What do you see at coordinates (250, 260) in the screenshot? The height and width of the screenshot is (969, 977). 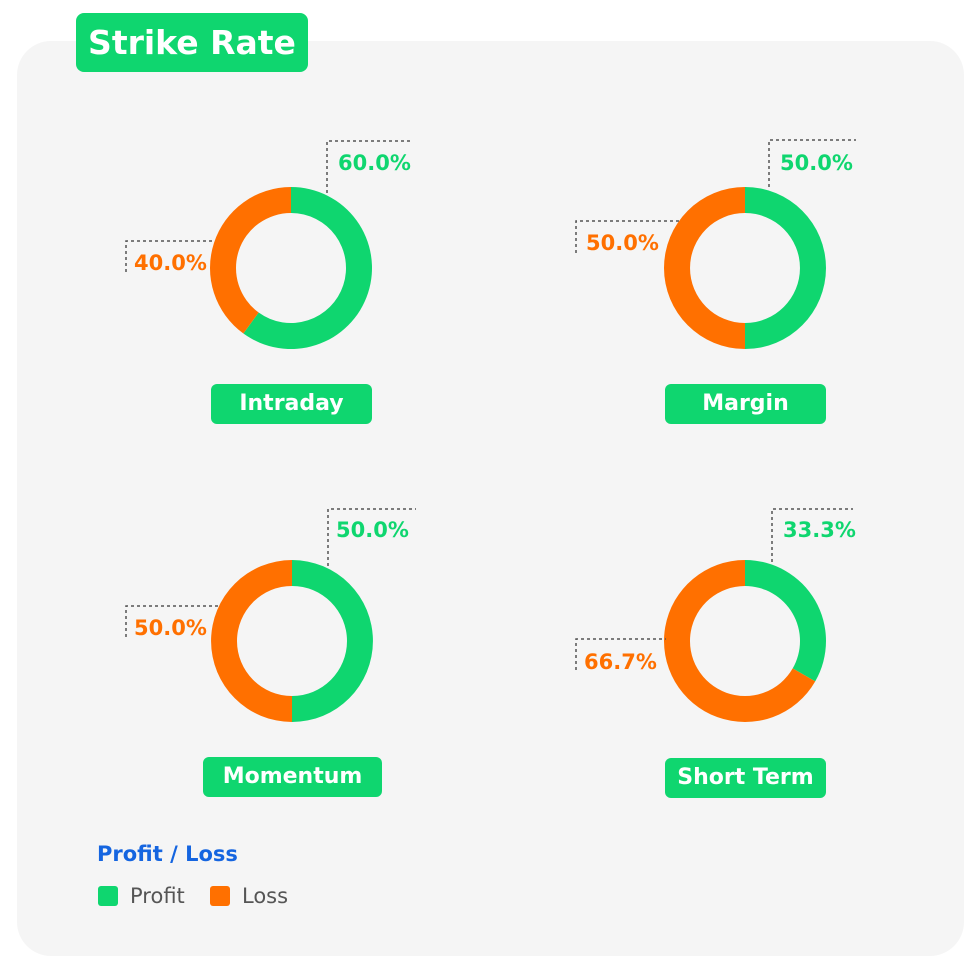 I see `slice-intraday-loss` at bounding box center [250, 260].